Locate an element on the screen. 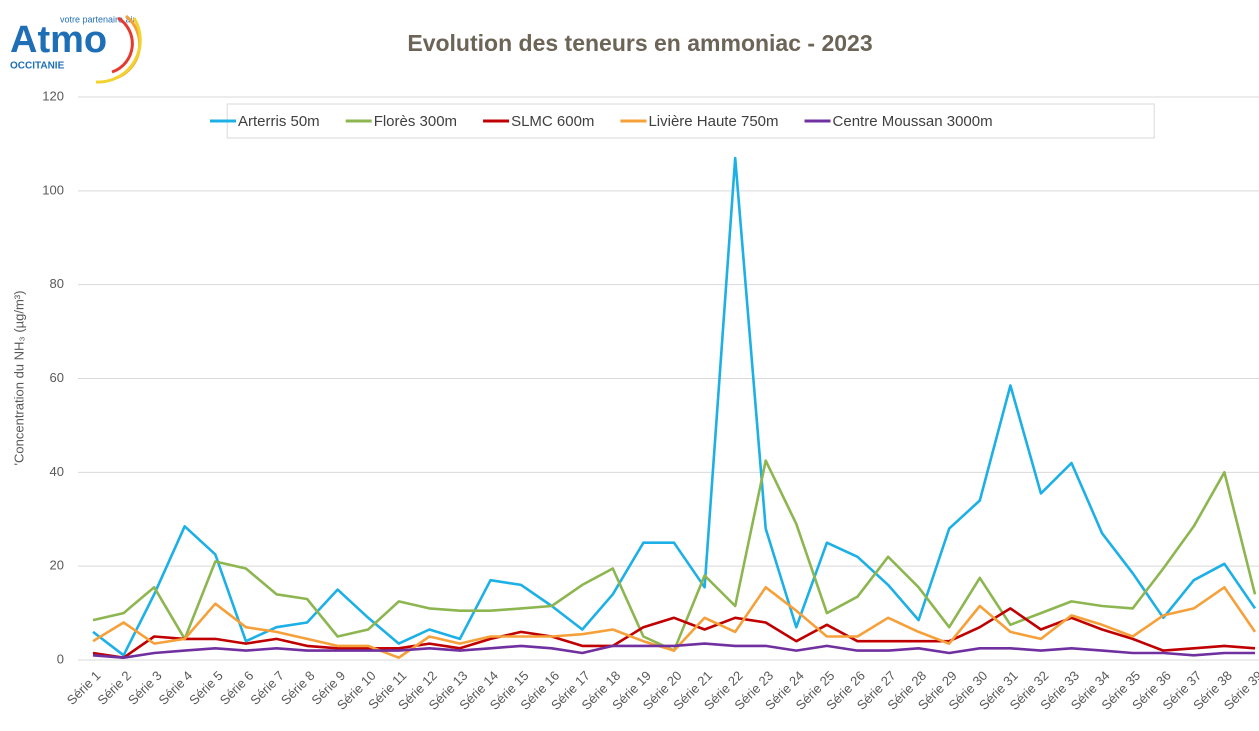 Image resolution: width=1259 pixels, height=731 pixels. y-tick-label: 20 is located at coordinates (57, 565).